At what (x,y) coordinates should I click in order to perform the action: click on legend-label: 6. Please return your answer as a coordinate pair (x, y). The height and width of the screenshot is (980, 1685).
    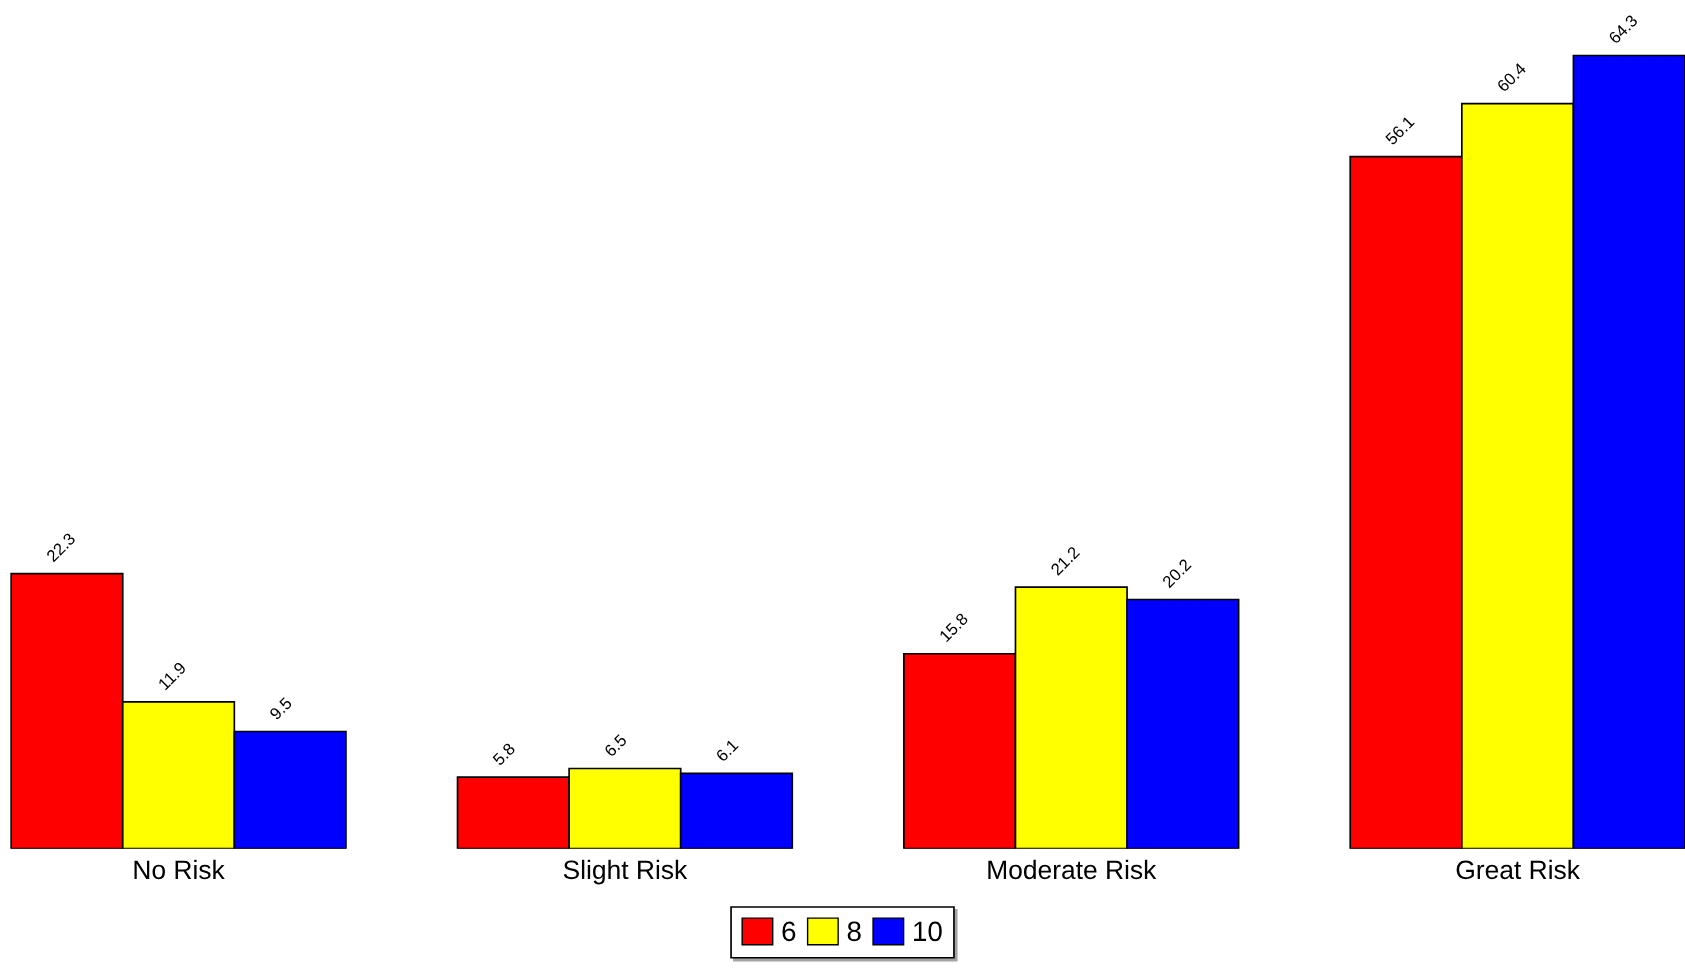
    Looking at the image, I should click on (789, 931).